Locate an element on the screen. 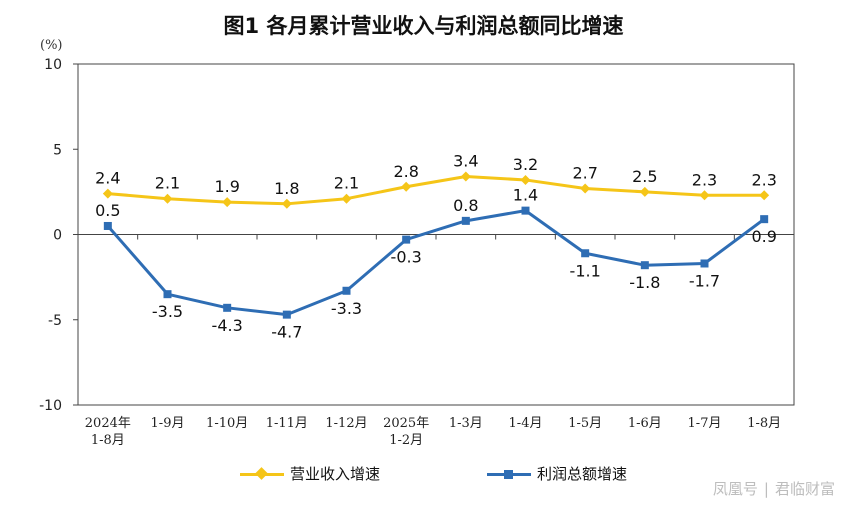  x-axis-tick-label: 1-7月 is located at coordinates (705, 423).